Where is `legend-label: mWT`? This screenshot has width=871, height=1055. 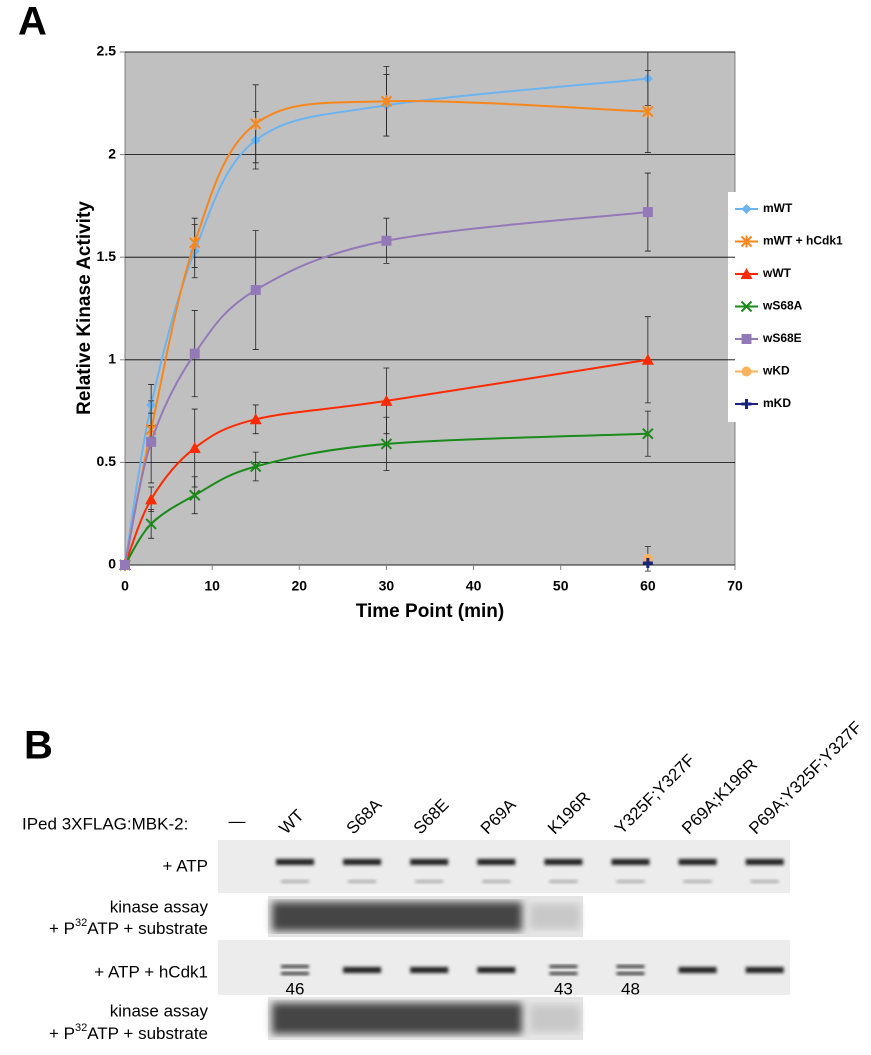
legend-label: mWT is located at coordinates (778, 208).